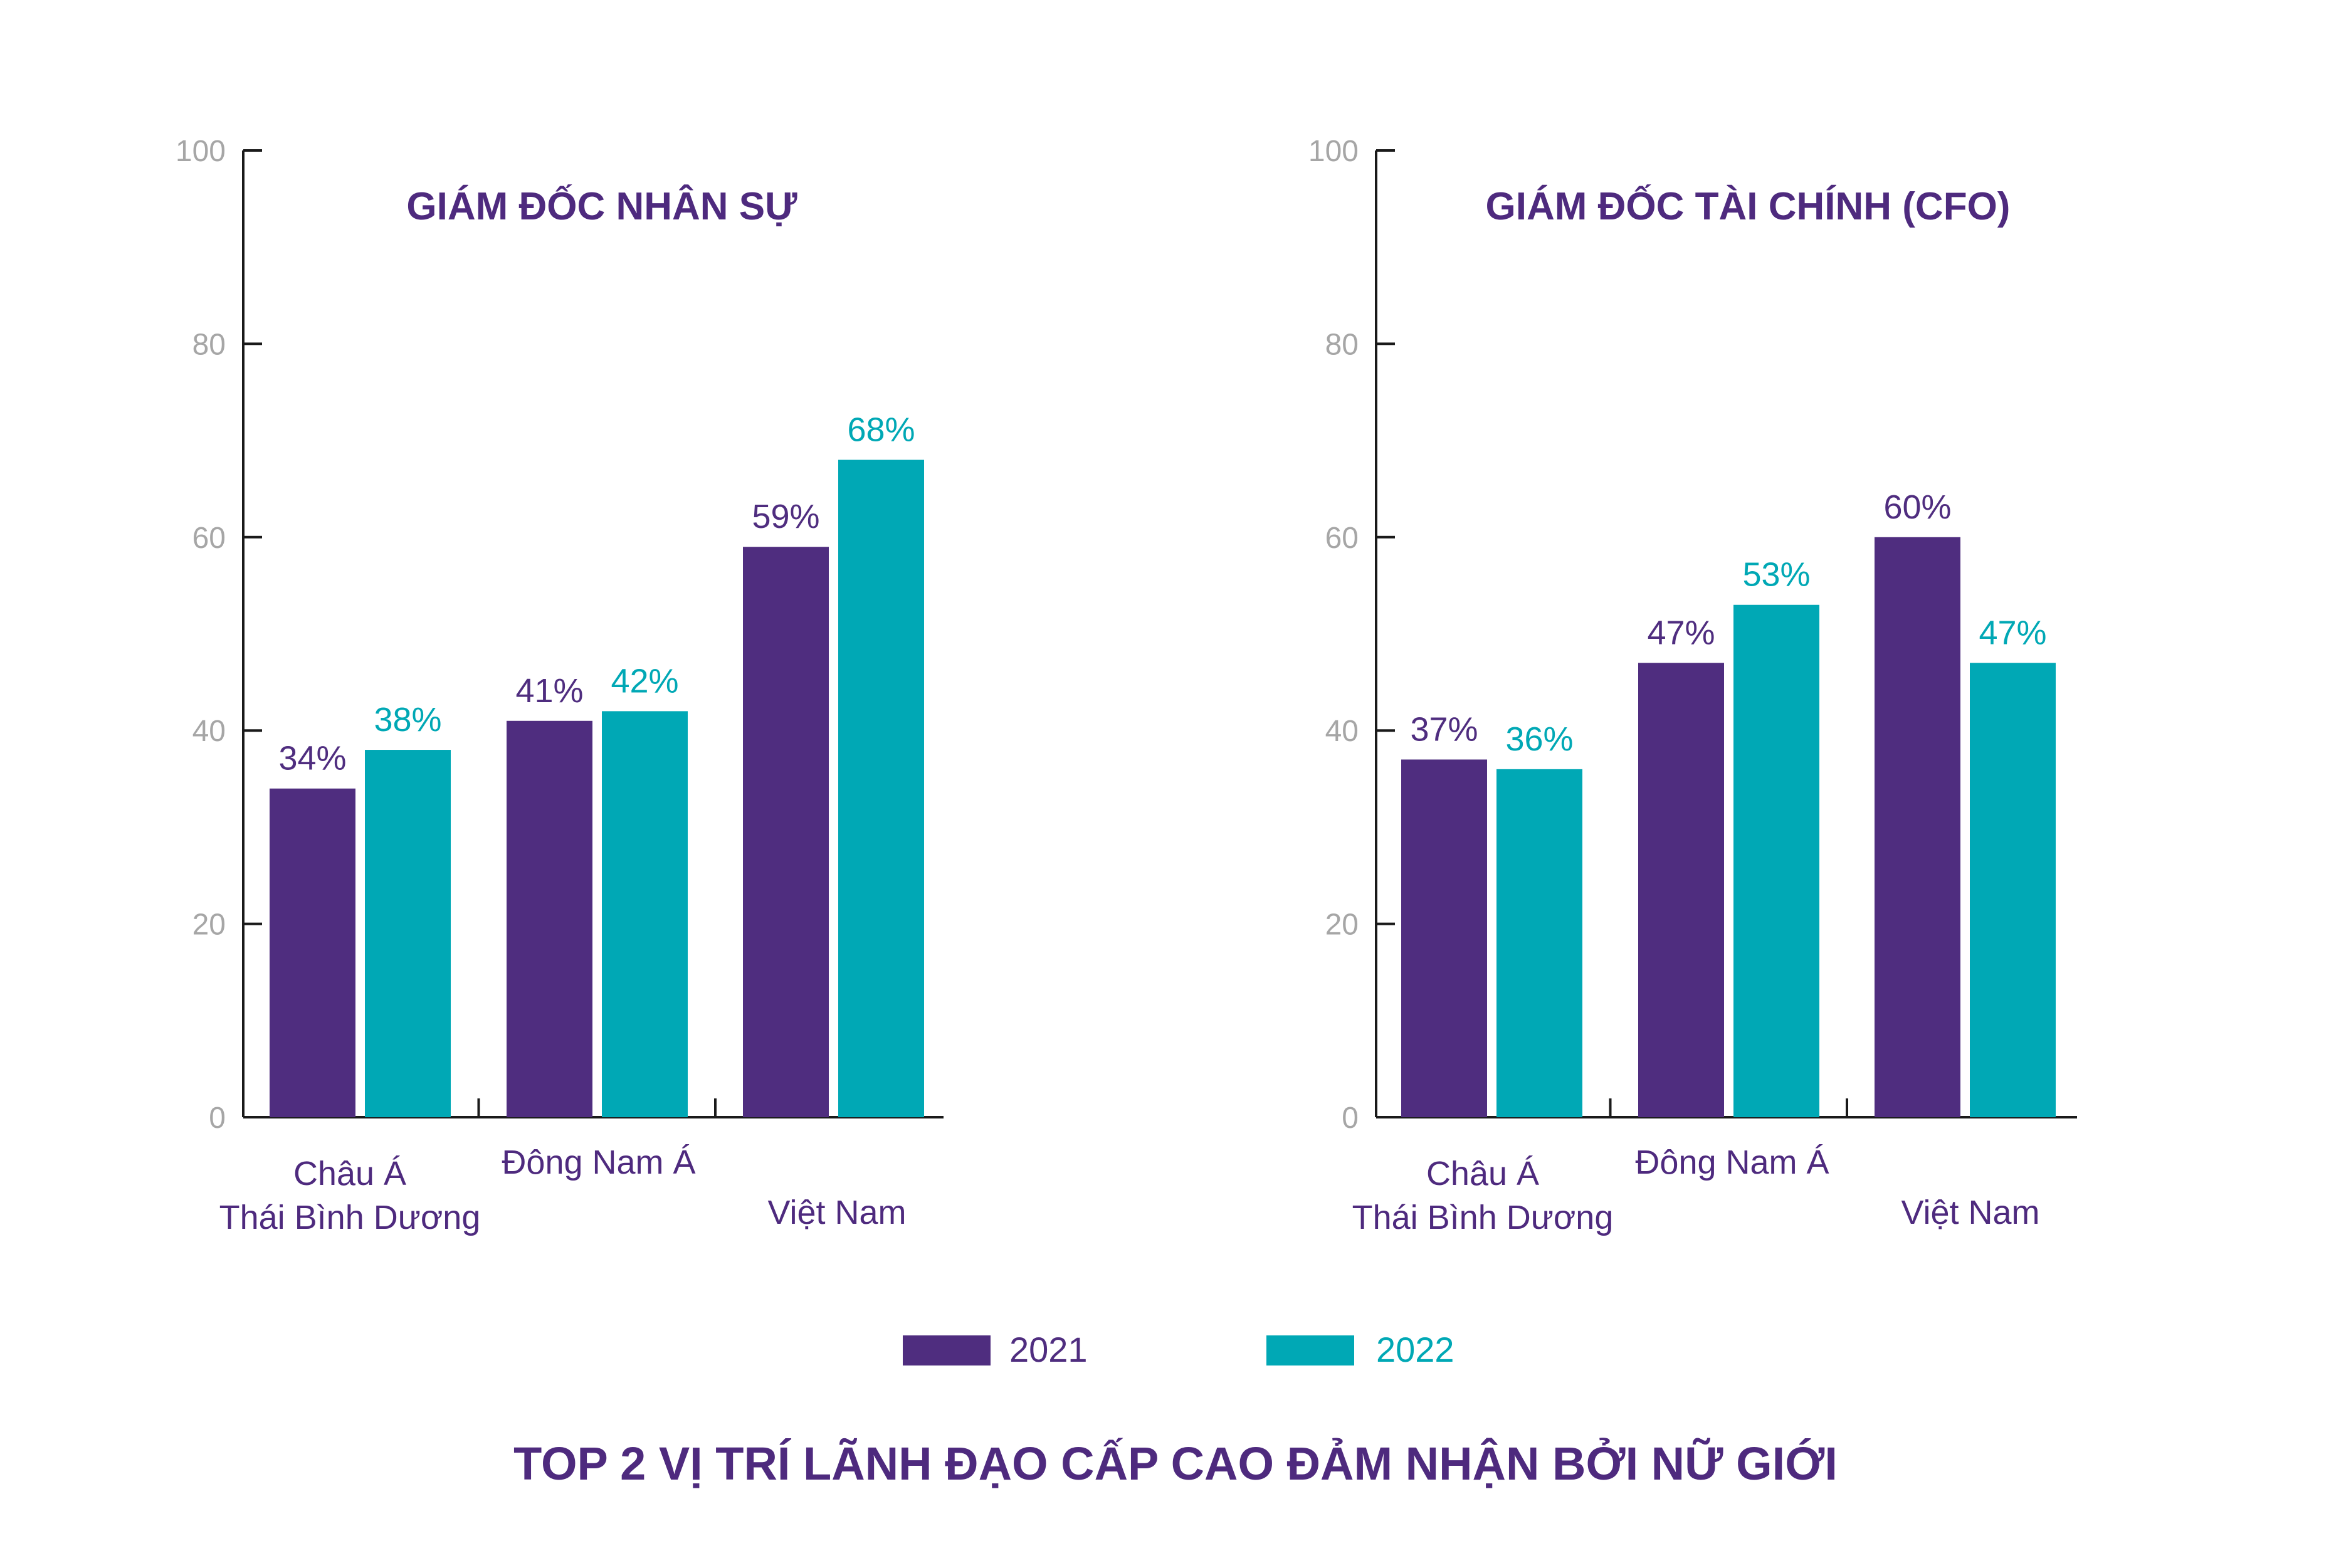  What do you see at coordinates (1917, 507) in the screenshot?
I see `data-label: 60%` at bounding box center [1917, 507].